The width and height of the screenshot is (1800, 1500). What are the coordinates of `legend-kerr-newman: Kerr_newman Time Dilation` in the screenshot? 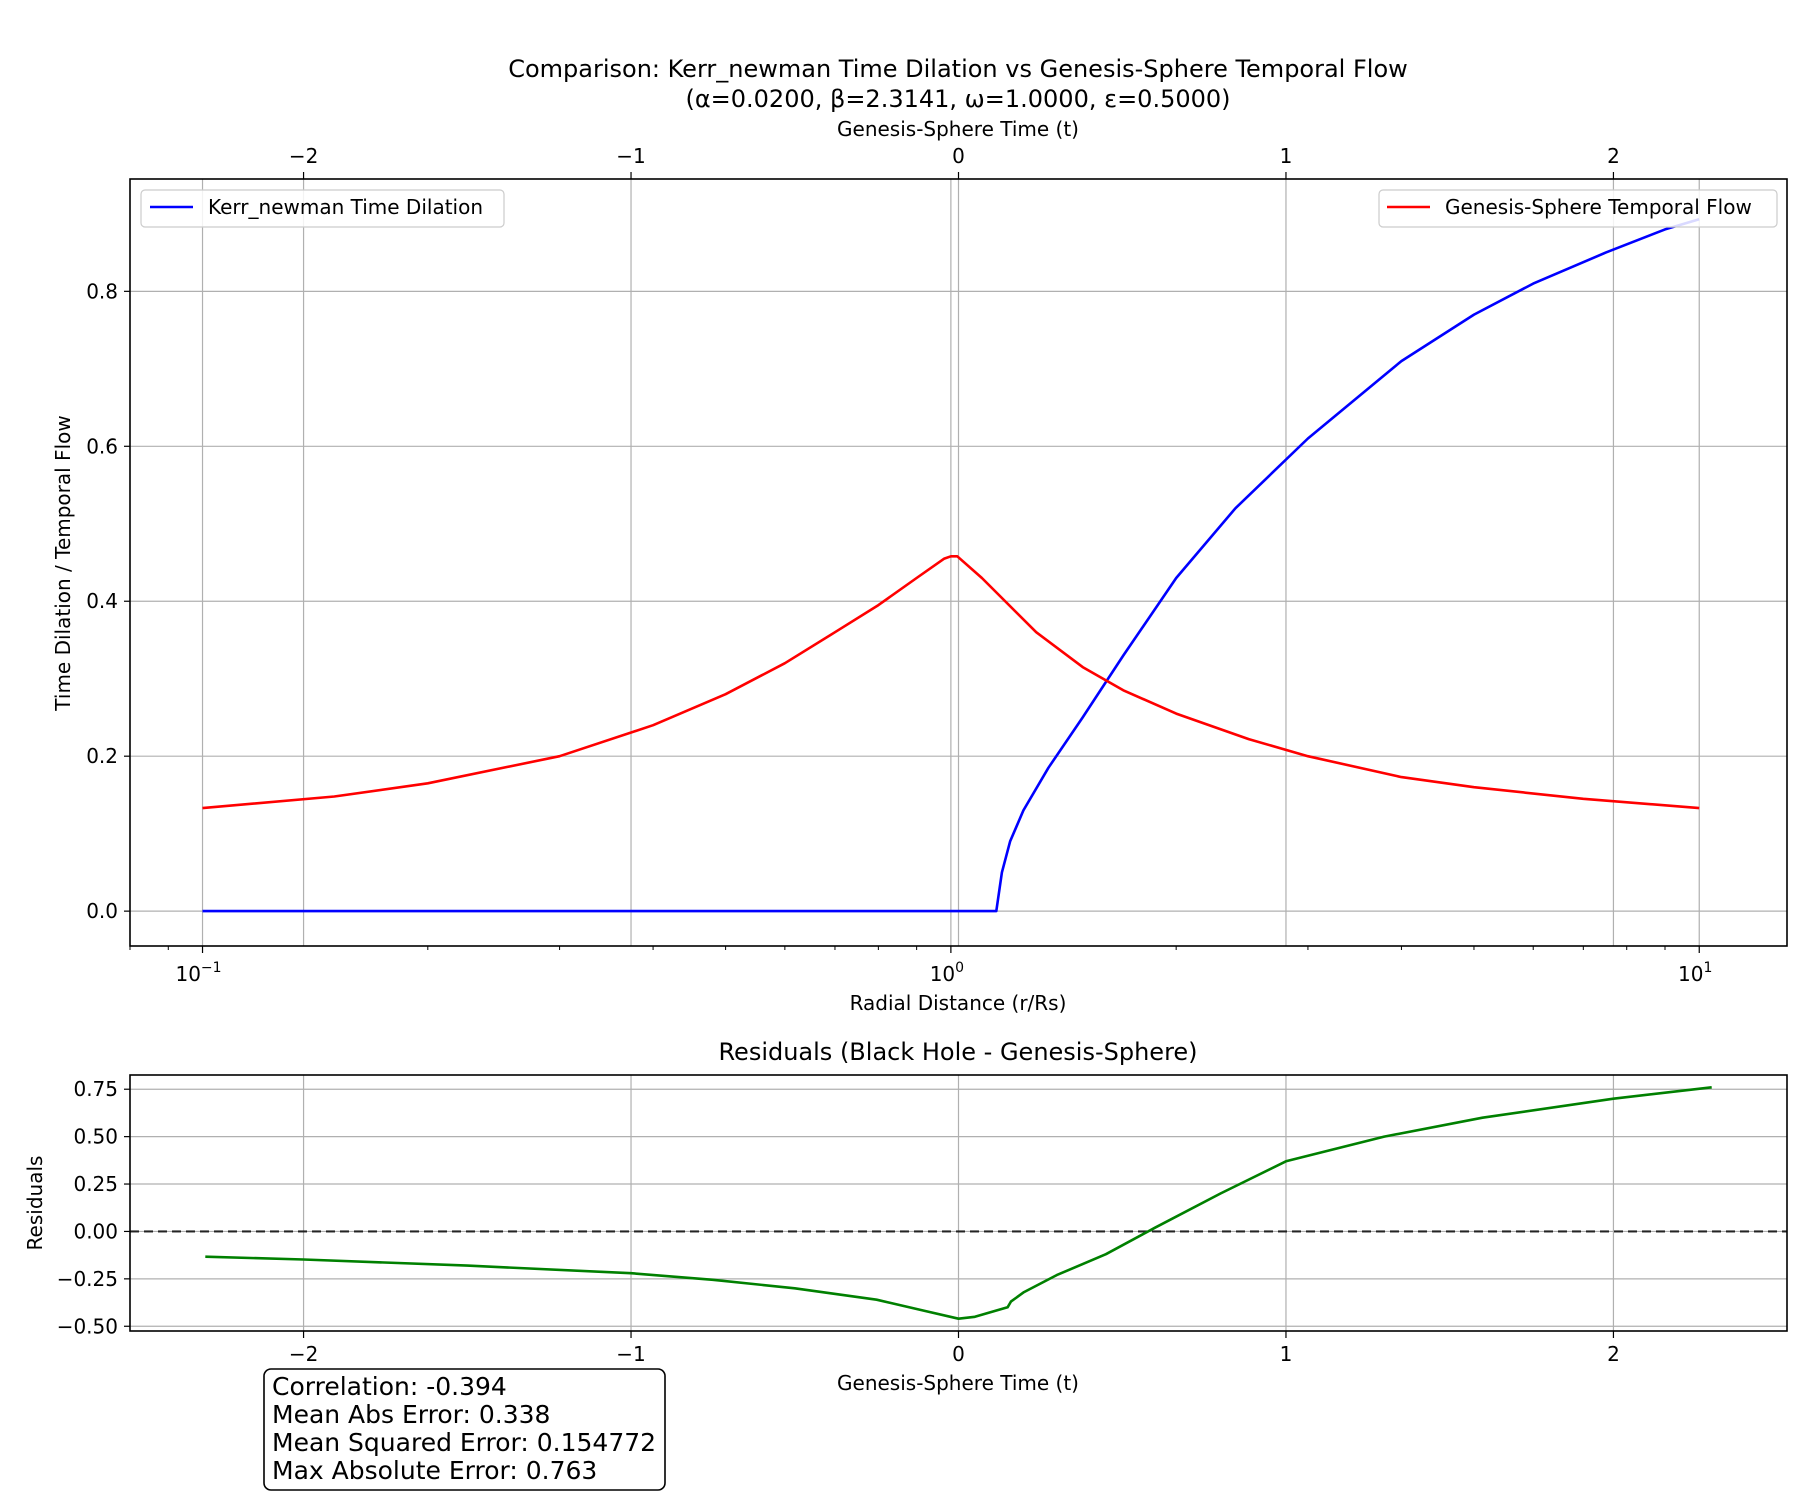 It's located at (322, 208).